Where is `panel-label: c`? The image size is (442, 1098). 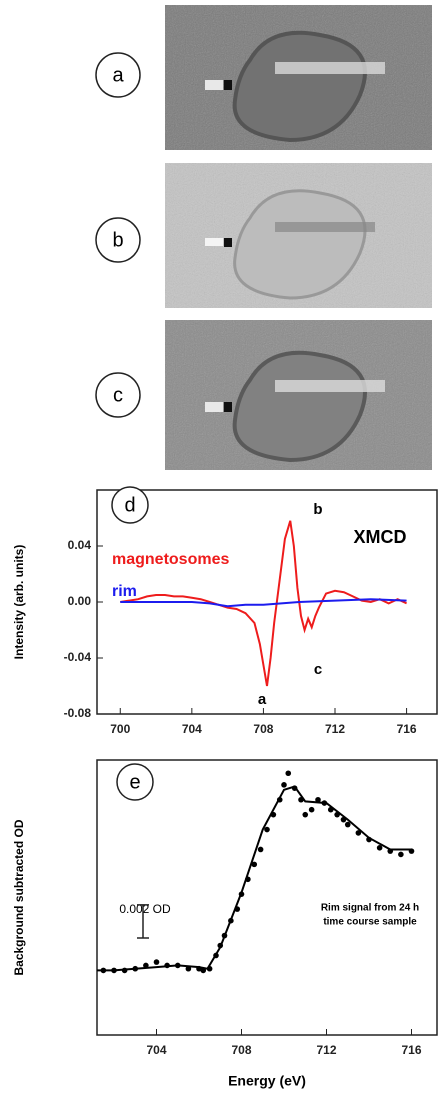 panel-label: c is located at coordinates (118, 395).